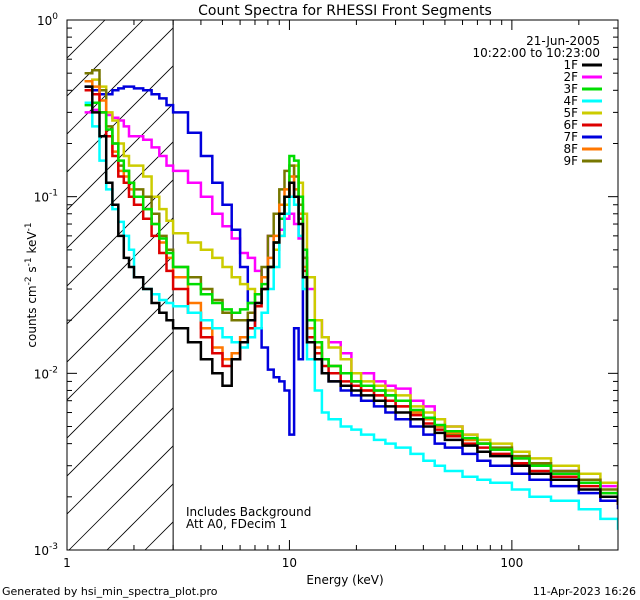 This screenshot has height=600, width=640. Describe the element at coordinates (67, 563) in the screenshot. I see `x-tick-label: 1` at that location.